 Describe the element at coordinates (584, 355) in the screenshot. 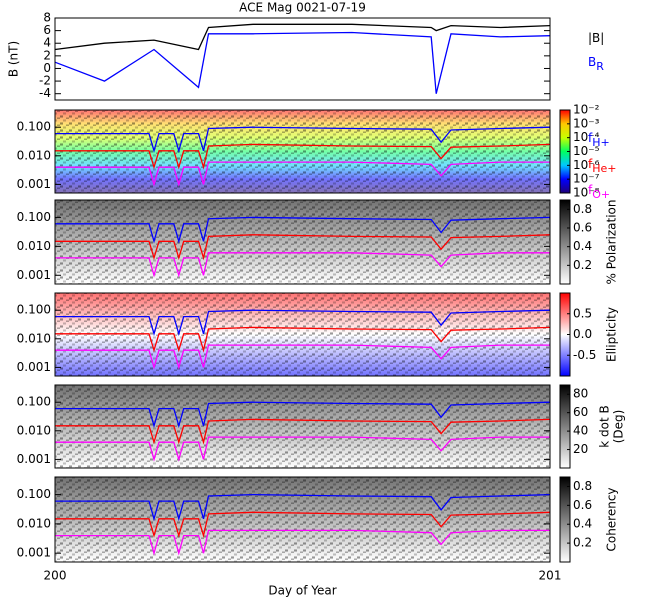

I see `colorbar-tick-label: -0.5` at that location.